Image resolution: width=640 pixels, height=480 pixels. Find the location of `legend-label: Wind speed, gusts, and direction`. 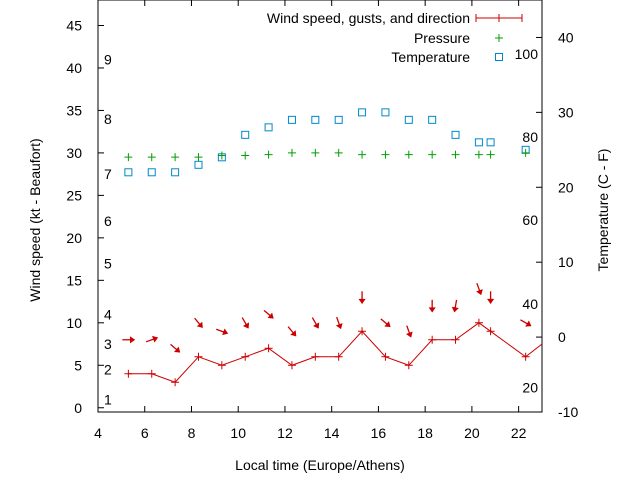

legend-label: Wind speed, gusts, and direction is located at coordinates (368, 18).